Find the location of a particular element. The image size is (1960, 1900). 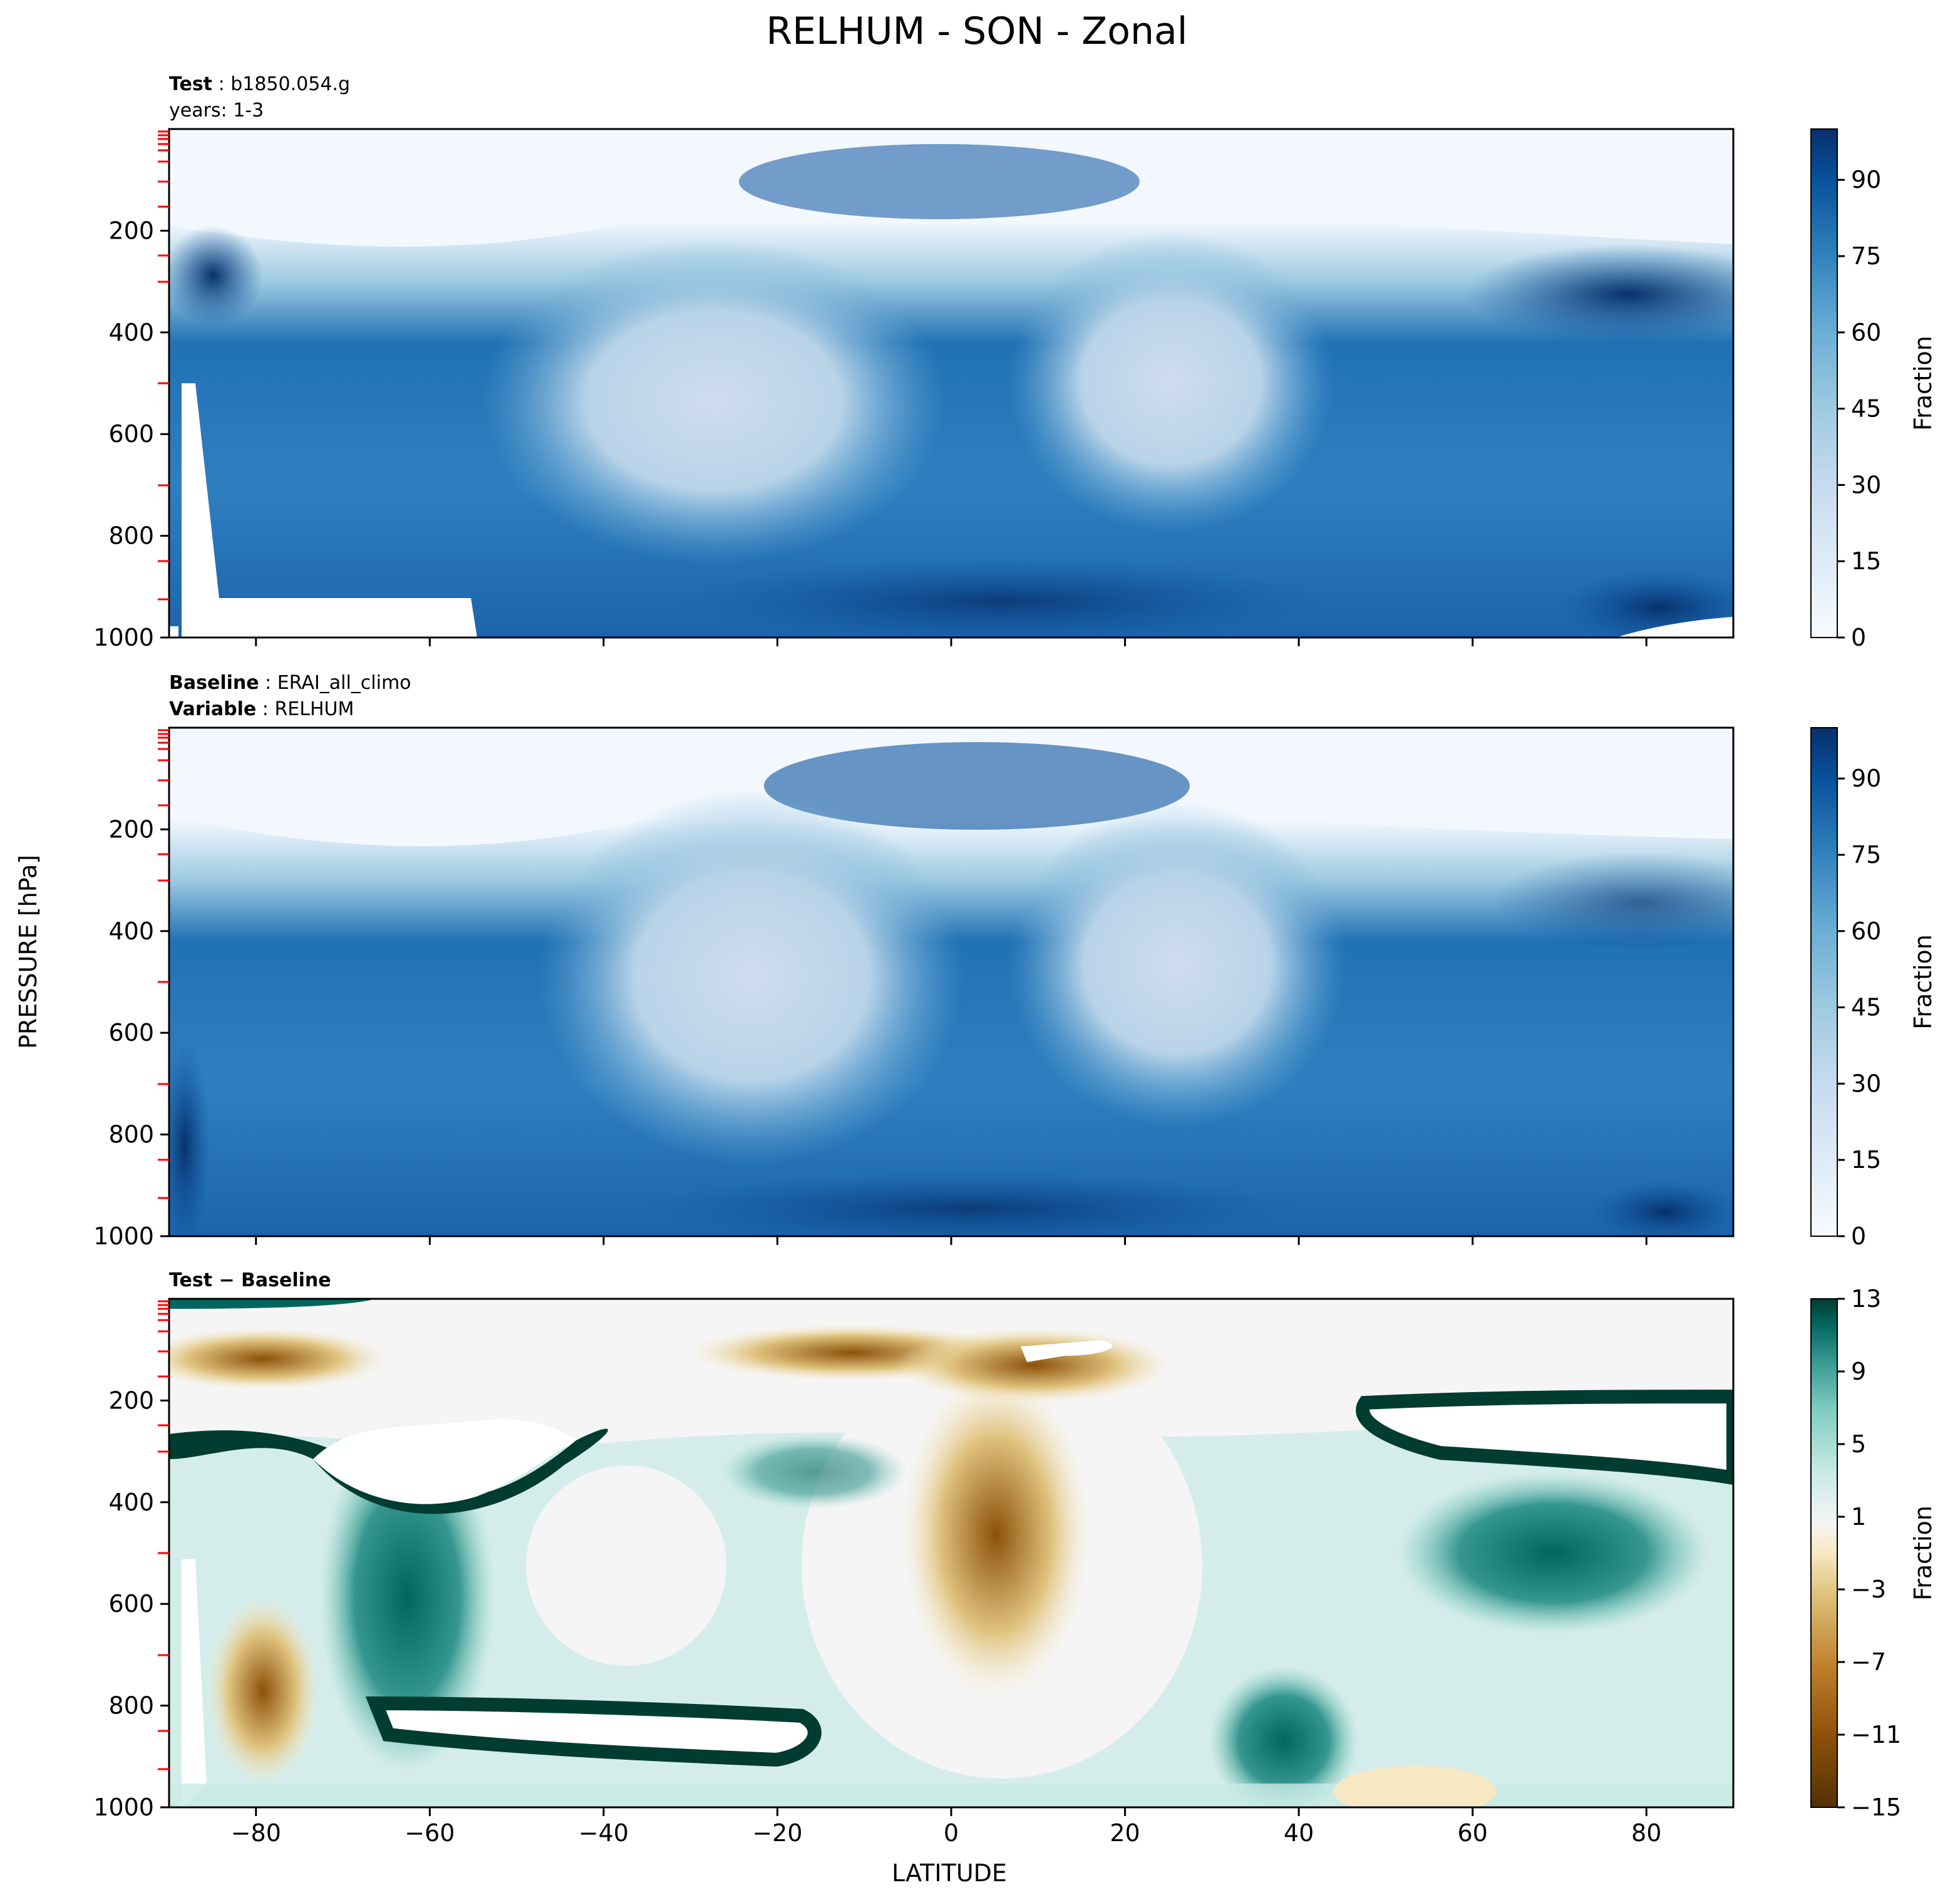

baseline-subtitle-line: Baseline : ERAI_all_climo is located at coordinates (290, 683).